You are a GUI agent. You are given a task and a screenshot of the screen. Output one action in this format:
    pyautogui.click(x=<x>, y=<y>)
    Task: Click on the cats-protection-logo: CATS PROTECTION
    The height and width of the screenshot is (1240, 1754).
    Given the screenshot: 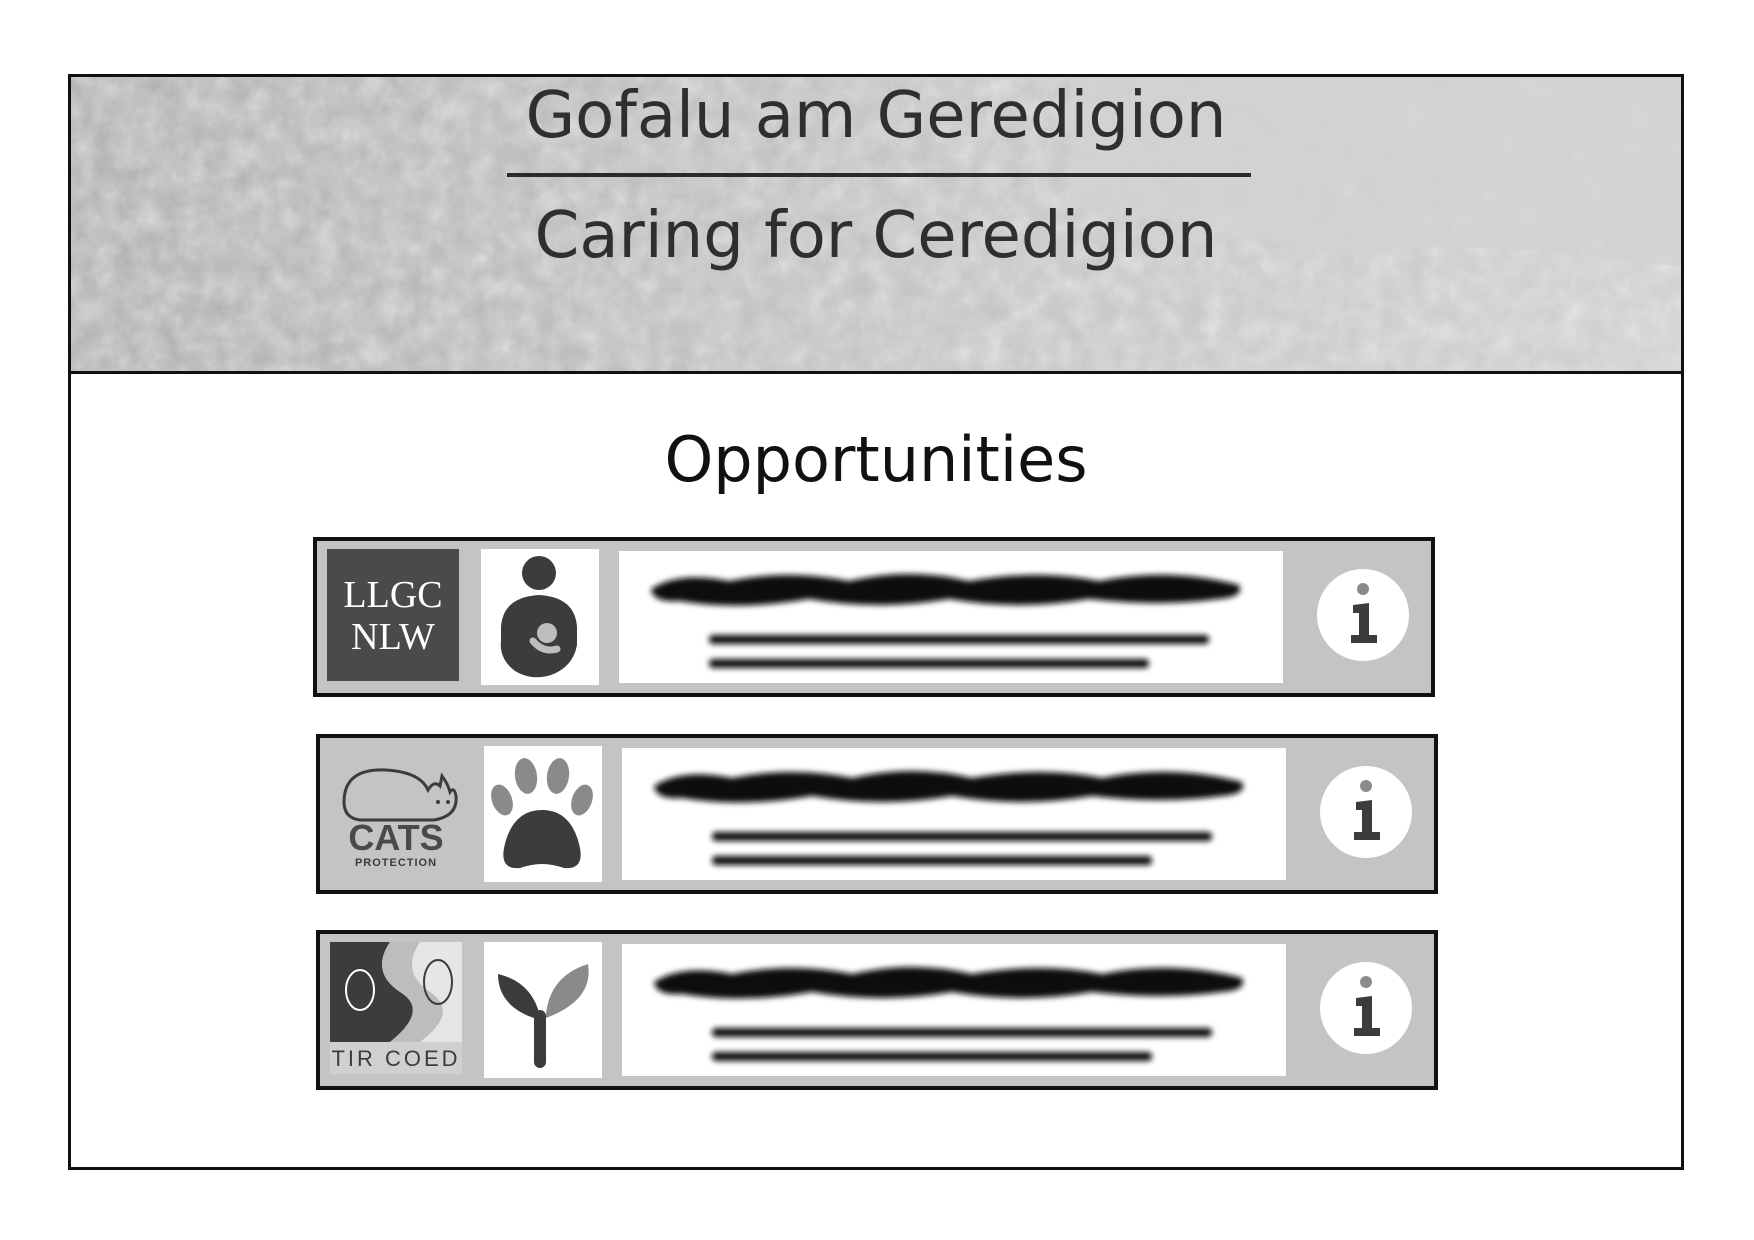 What is the action you would take?
    pyautogui.click(x=396, y=812)
    